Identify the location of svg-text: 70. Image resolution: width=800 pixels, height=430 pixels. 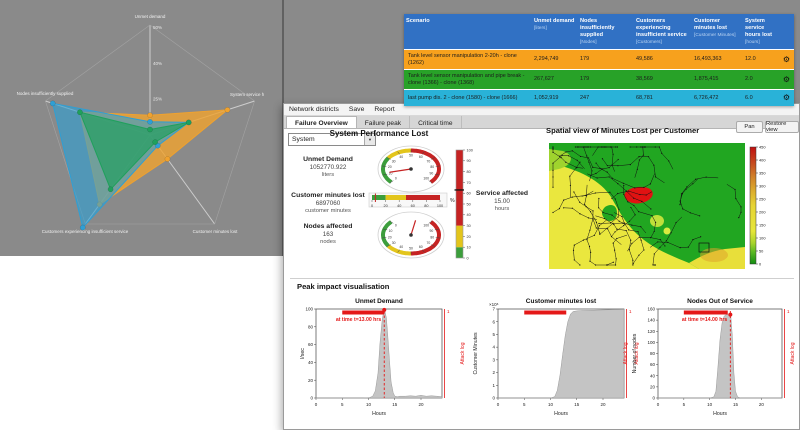
(429, 243).